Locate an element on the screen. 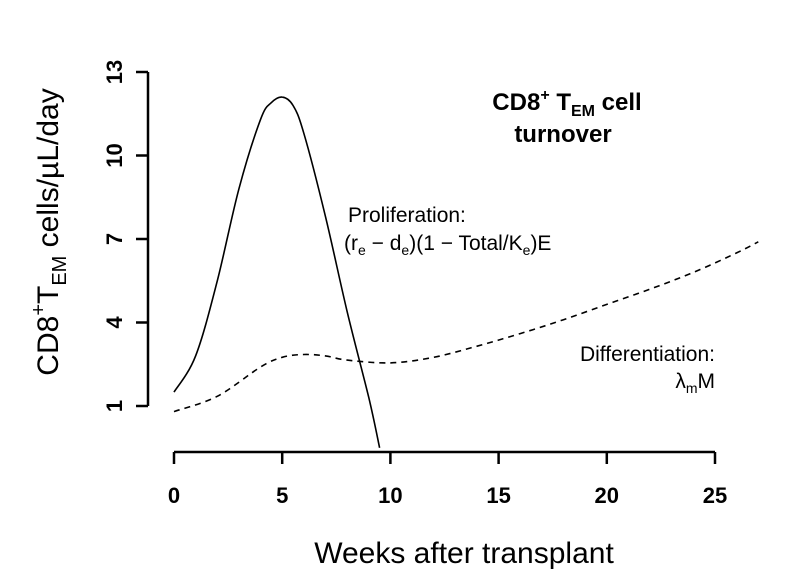 This screenshot has height=573, width=797. x-axis-ticks: 0 5 10 15 20 25 is located at coordinates (447, 480).